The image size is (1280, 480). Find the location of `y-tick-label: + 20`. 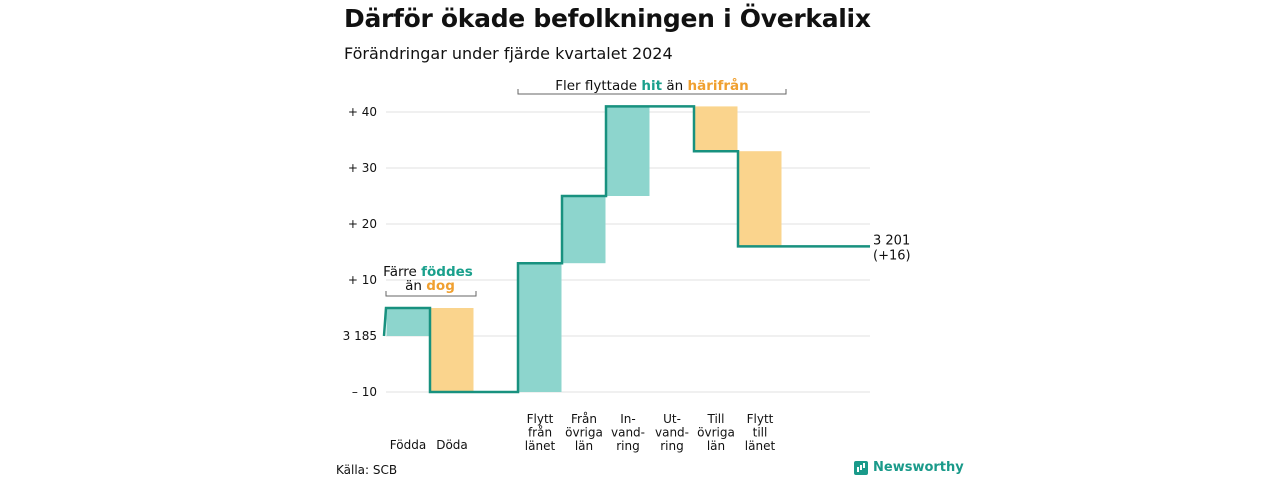

y-tick-label: + 20 is located at coordinates (362, 224).